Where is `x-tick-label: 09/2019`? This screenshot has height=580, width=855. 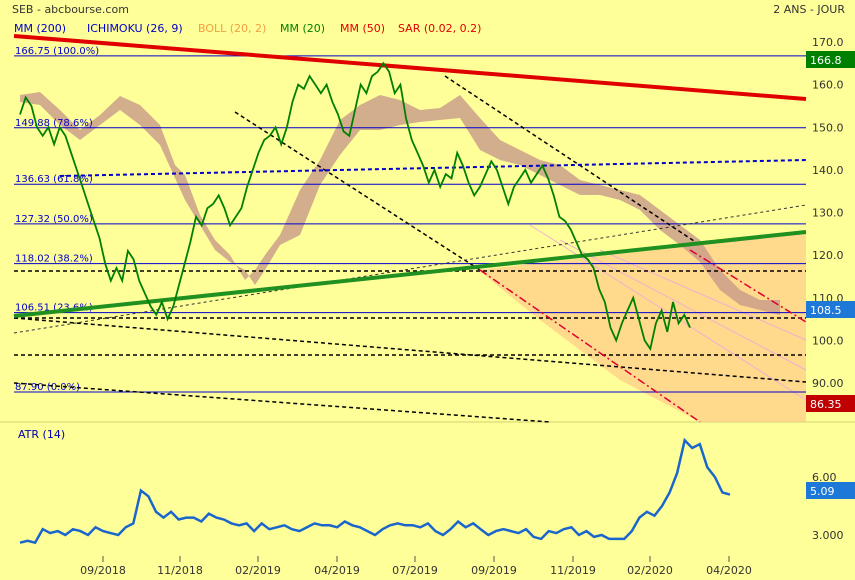 x-tick-label: 09/2019 is located at coordinates (494, 570).